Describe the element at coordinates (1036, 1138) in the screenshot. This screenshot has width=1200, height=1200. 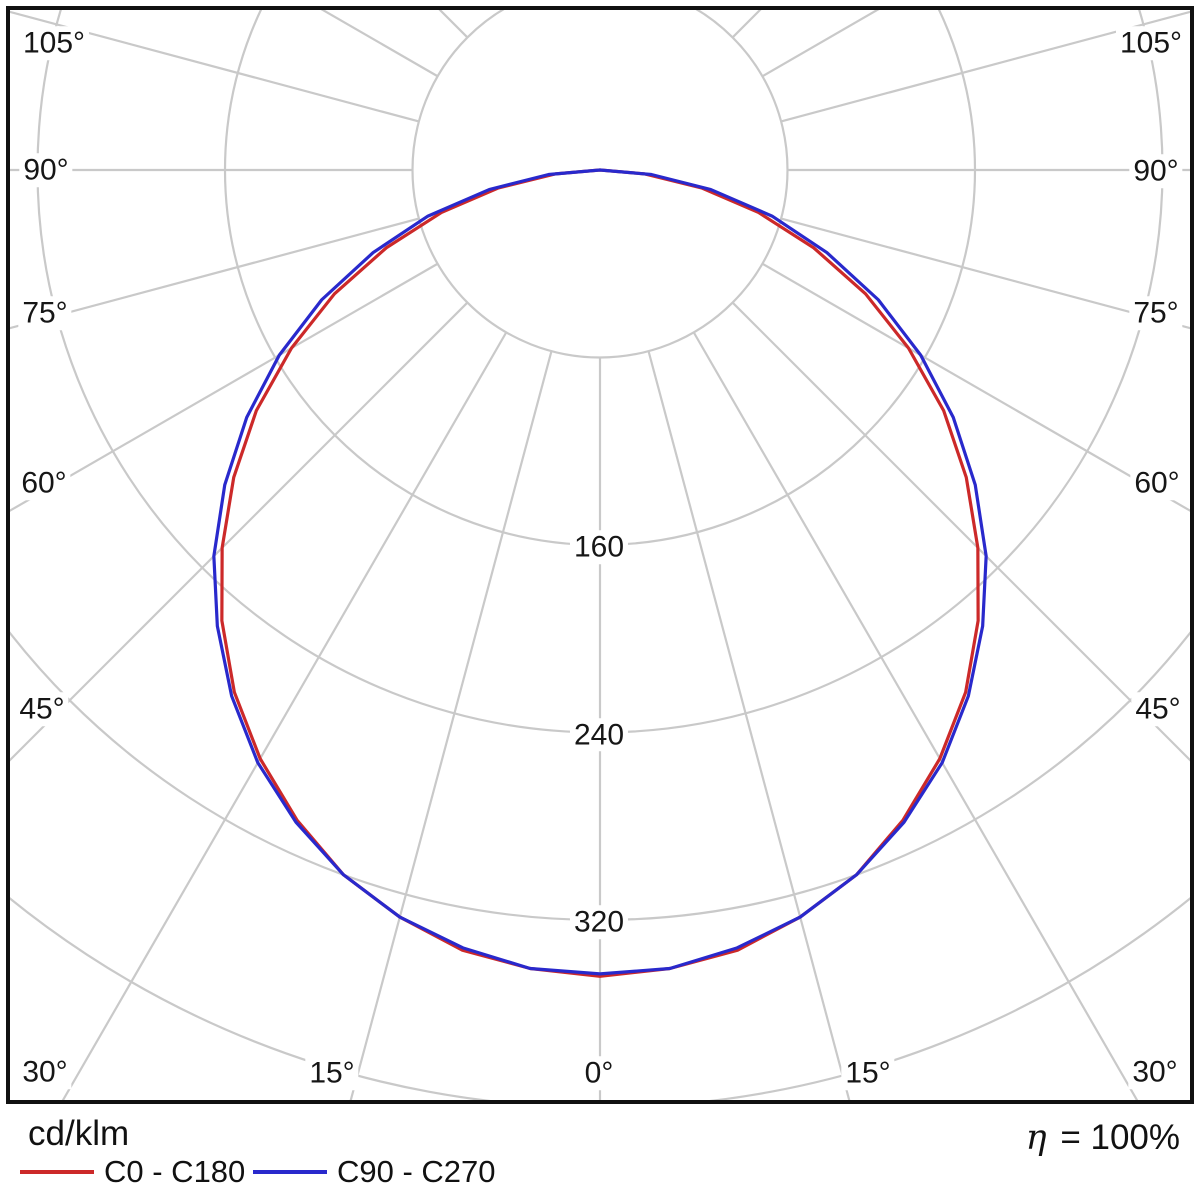
I see `eta-symbol: η` at that location.